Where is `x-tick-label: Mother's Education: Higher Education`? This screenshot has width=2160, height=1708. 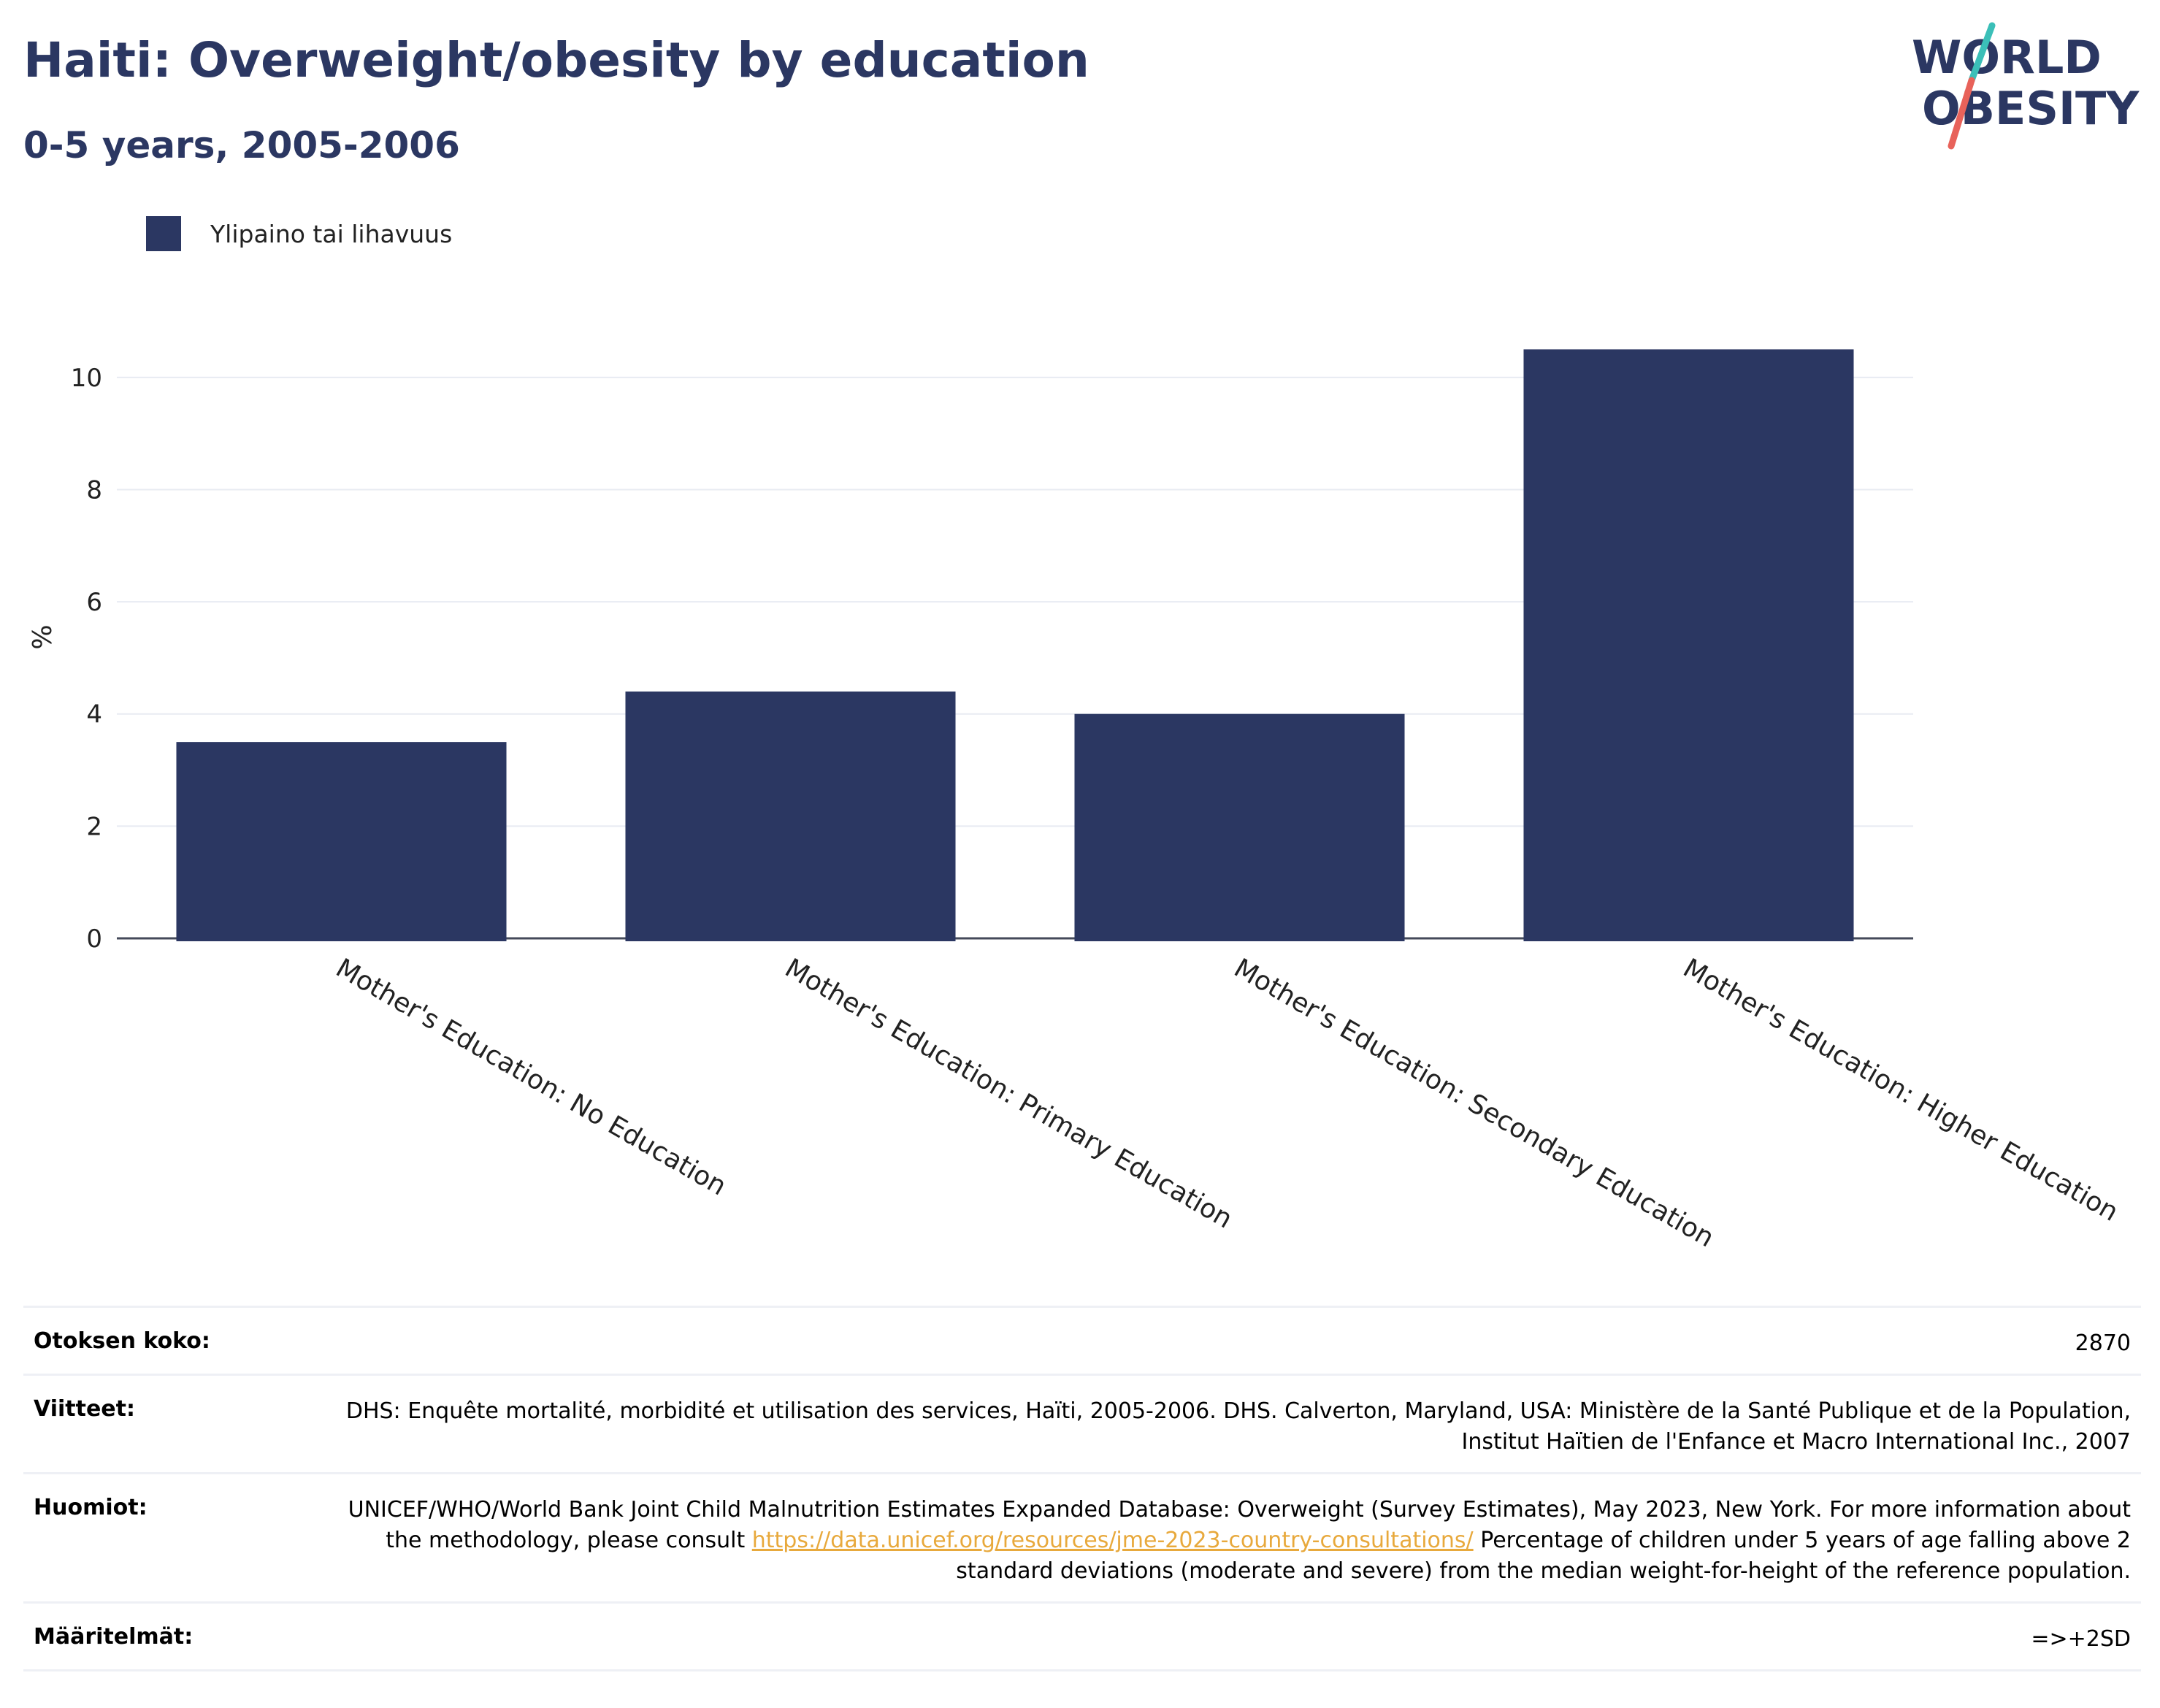 x-tick-label: Mother's Education: Higher Education is located at coordinates (1900, 1090).